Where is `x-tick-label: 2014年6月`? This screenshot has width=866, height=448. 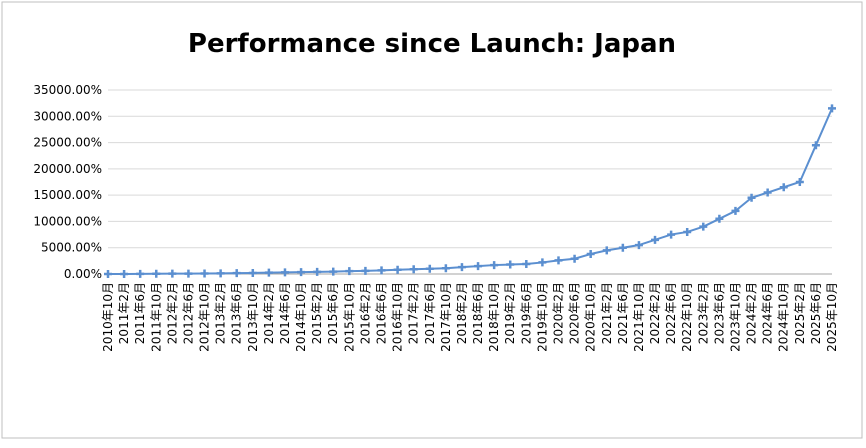
x-tick-label: 2014年6月 is located at coordinates (285, 313).